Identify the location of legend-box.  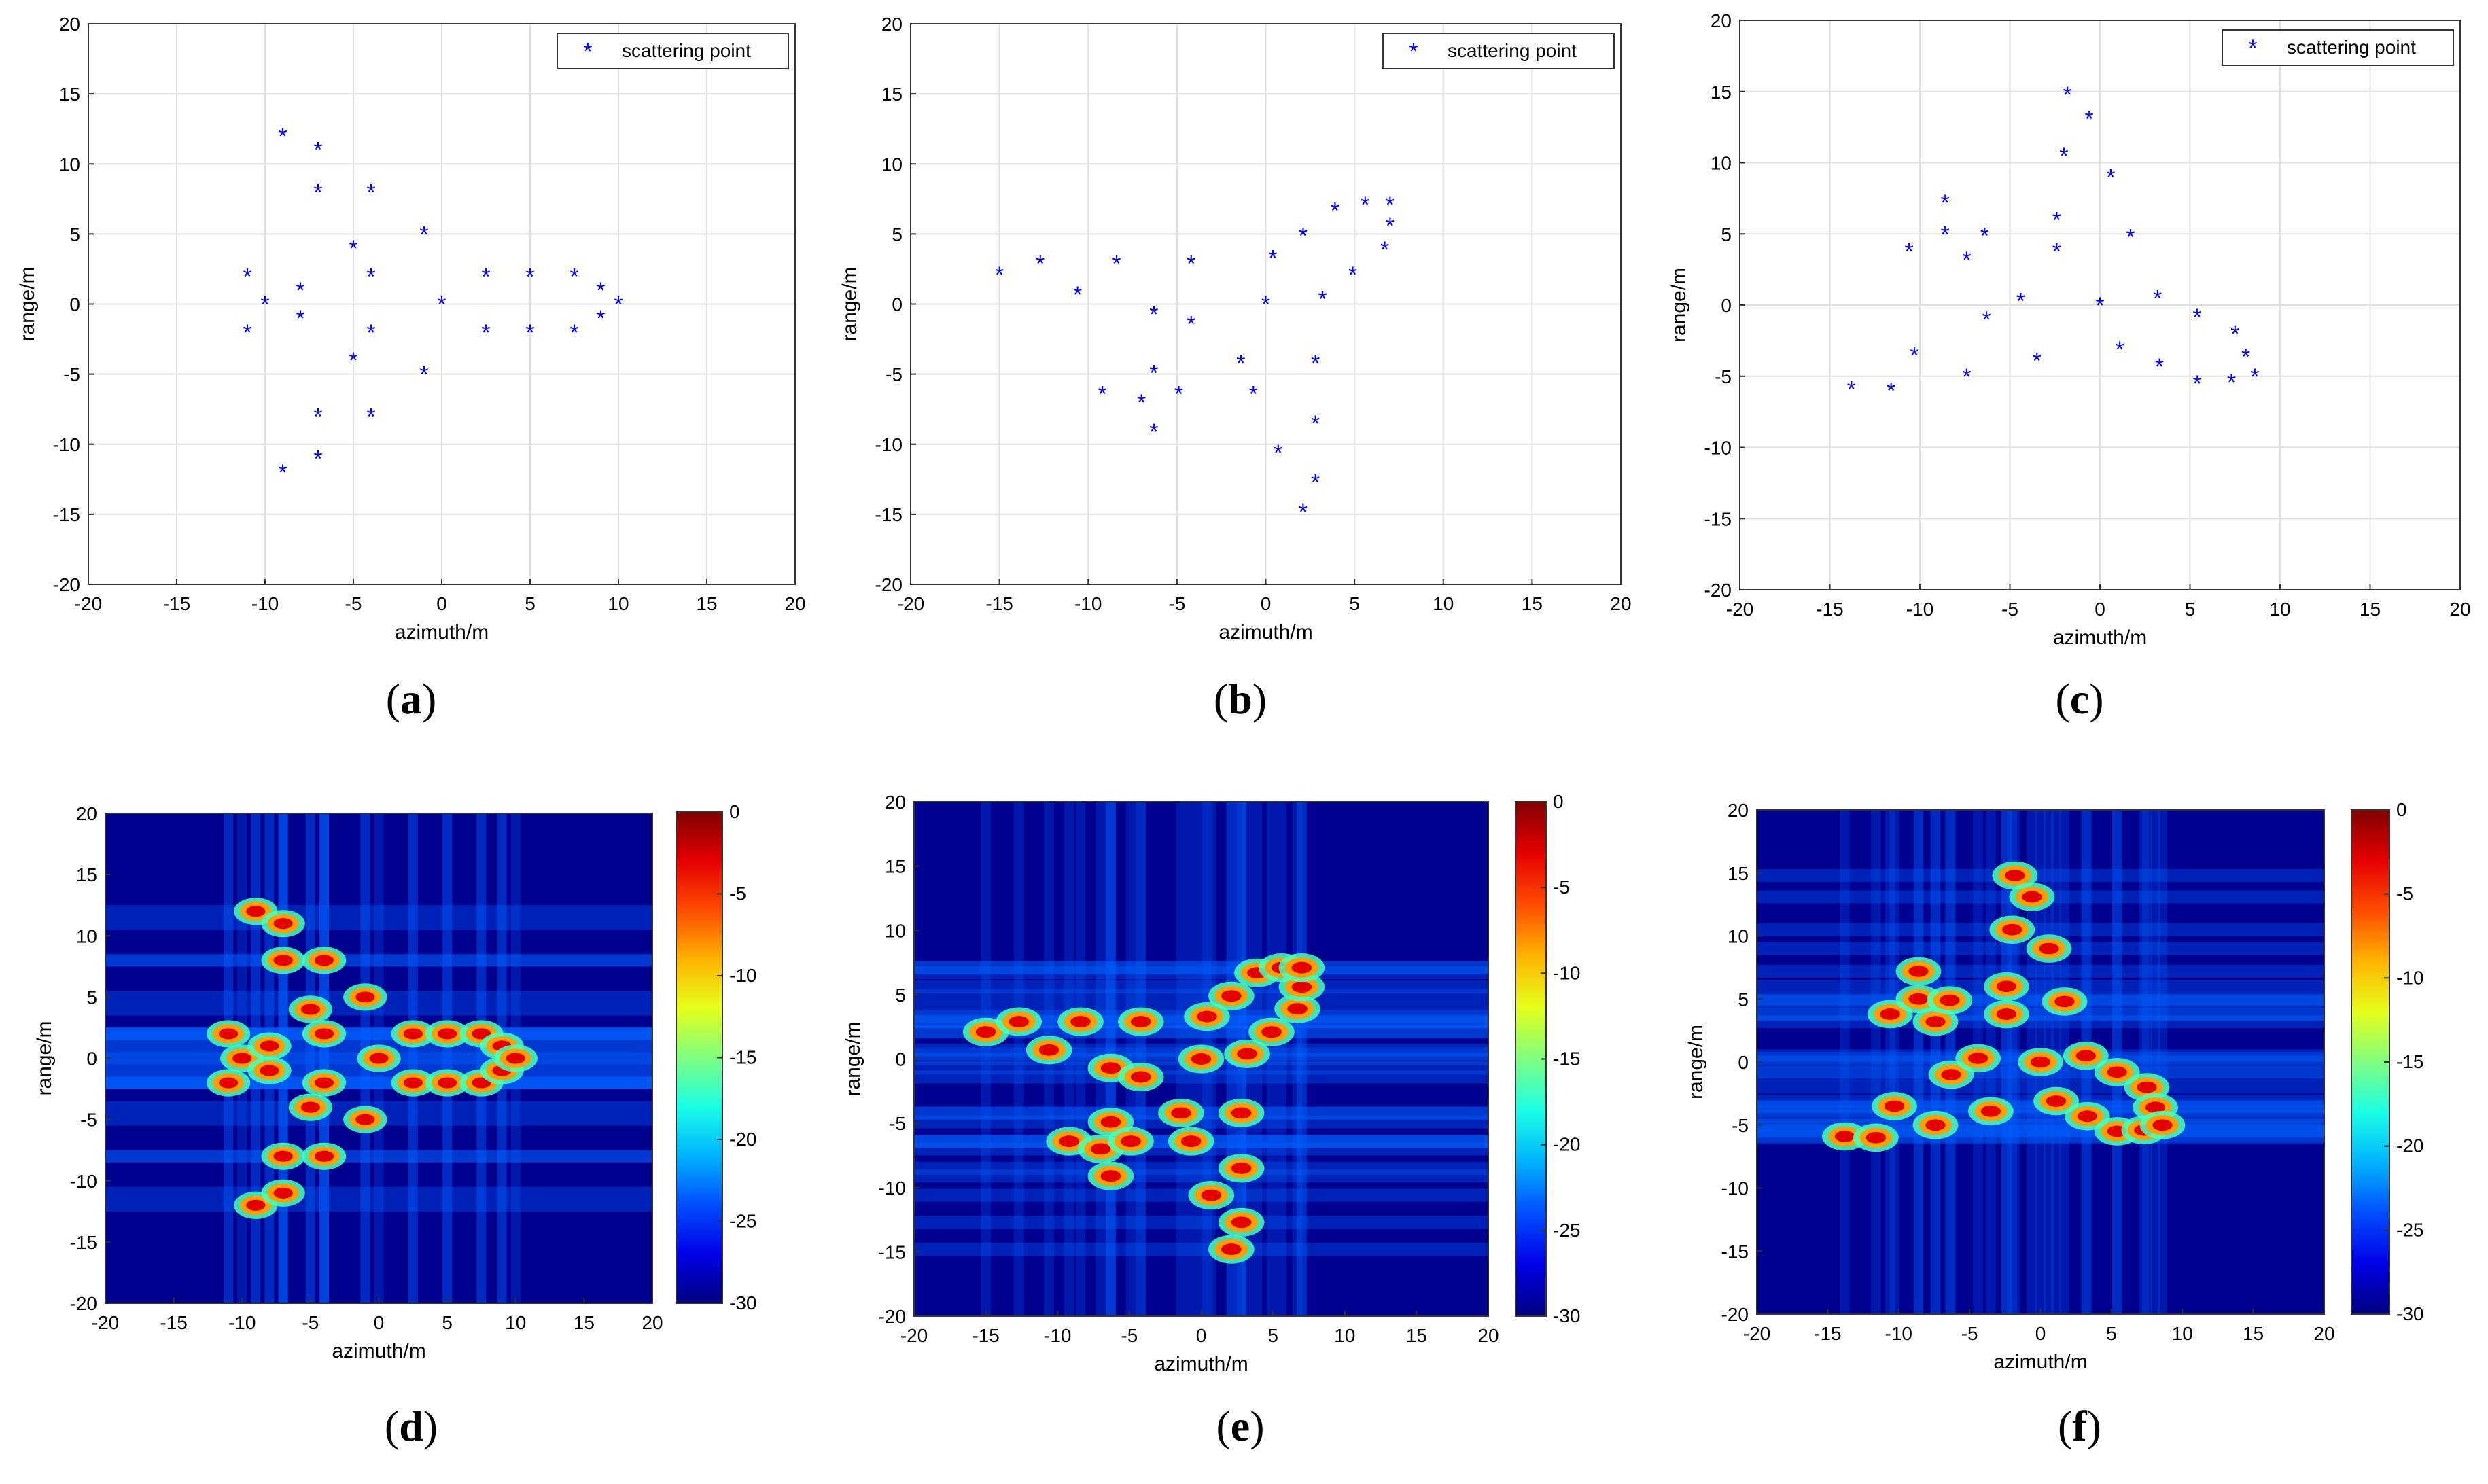
(1498, 51).